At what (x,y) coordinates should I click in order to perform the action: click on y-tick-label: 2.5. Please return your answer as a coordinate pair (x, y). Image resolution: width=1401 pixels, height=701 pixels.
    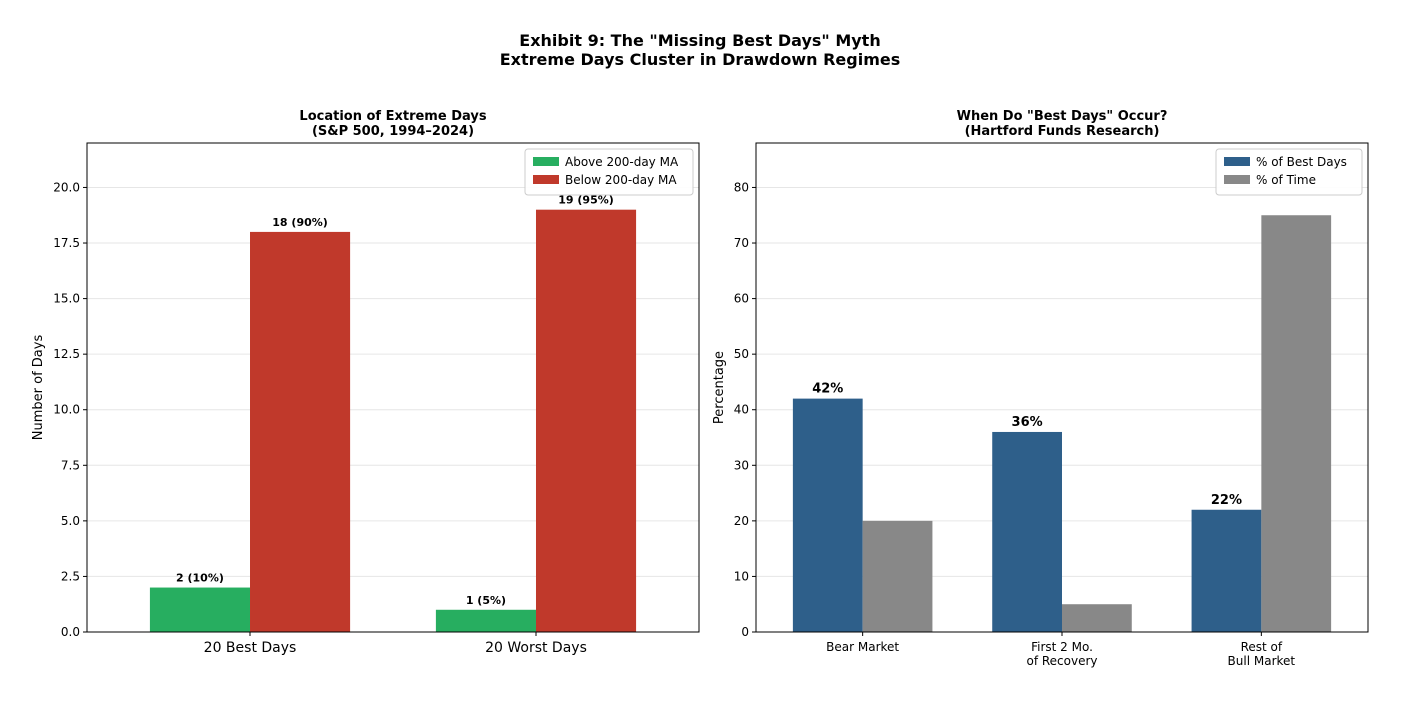
    Looking at the image, I should click on (70, 576).